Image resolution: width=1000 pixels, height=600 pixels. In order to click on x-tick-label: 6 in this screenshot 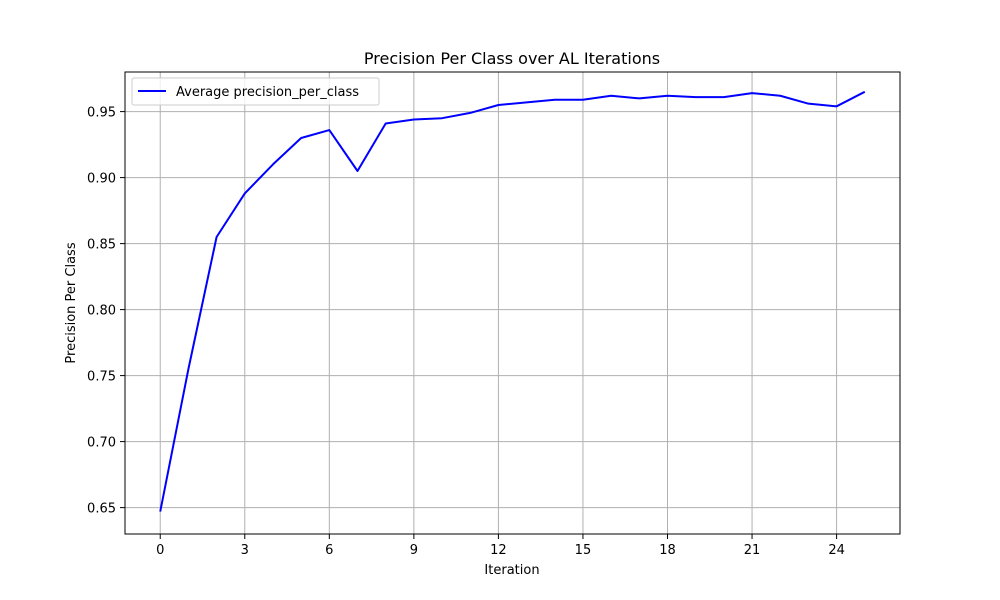, I will do `click(329, 550)`.